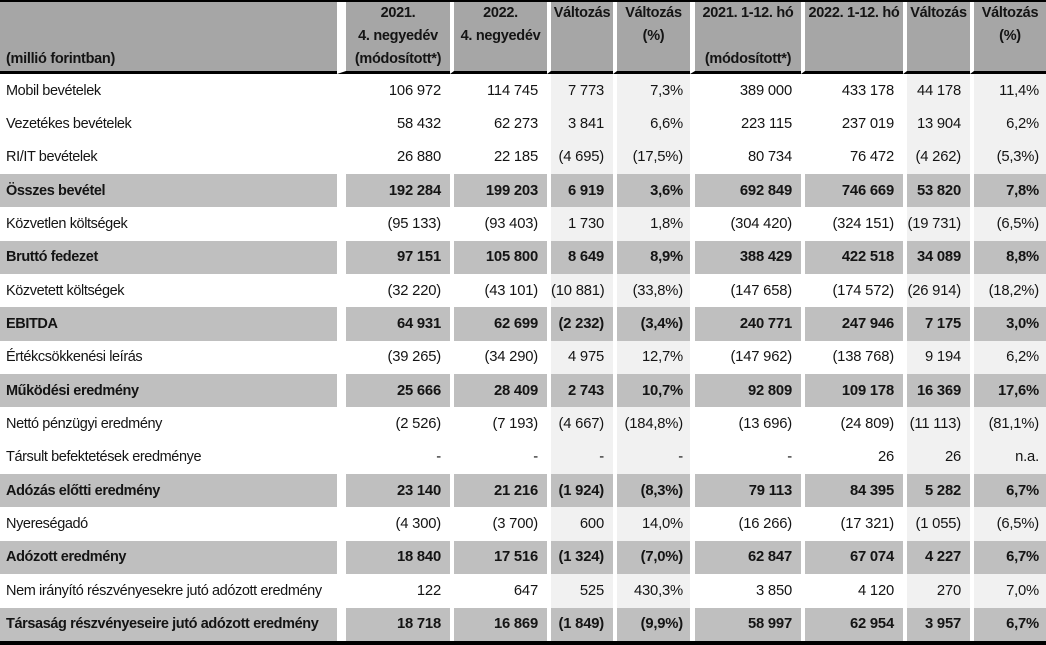 This screenshot has width=1046, height=645. I want to click on value-cell: (19 731), so click(936, 224).